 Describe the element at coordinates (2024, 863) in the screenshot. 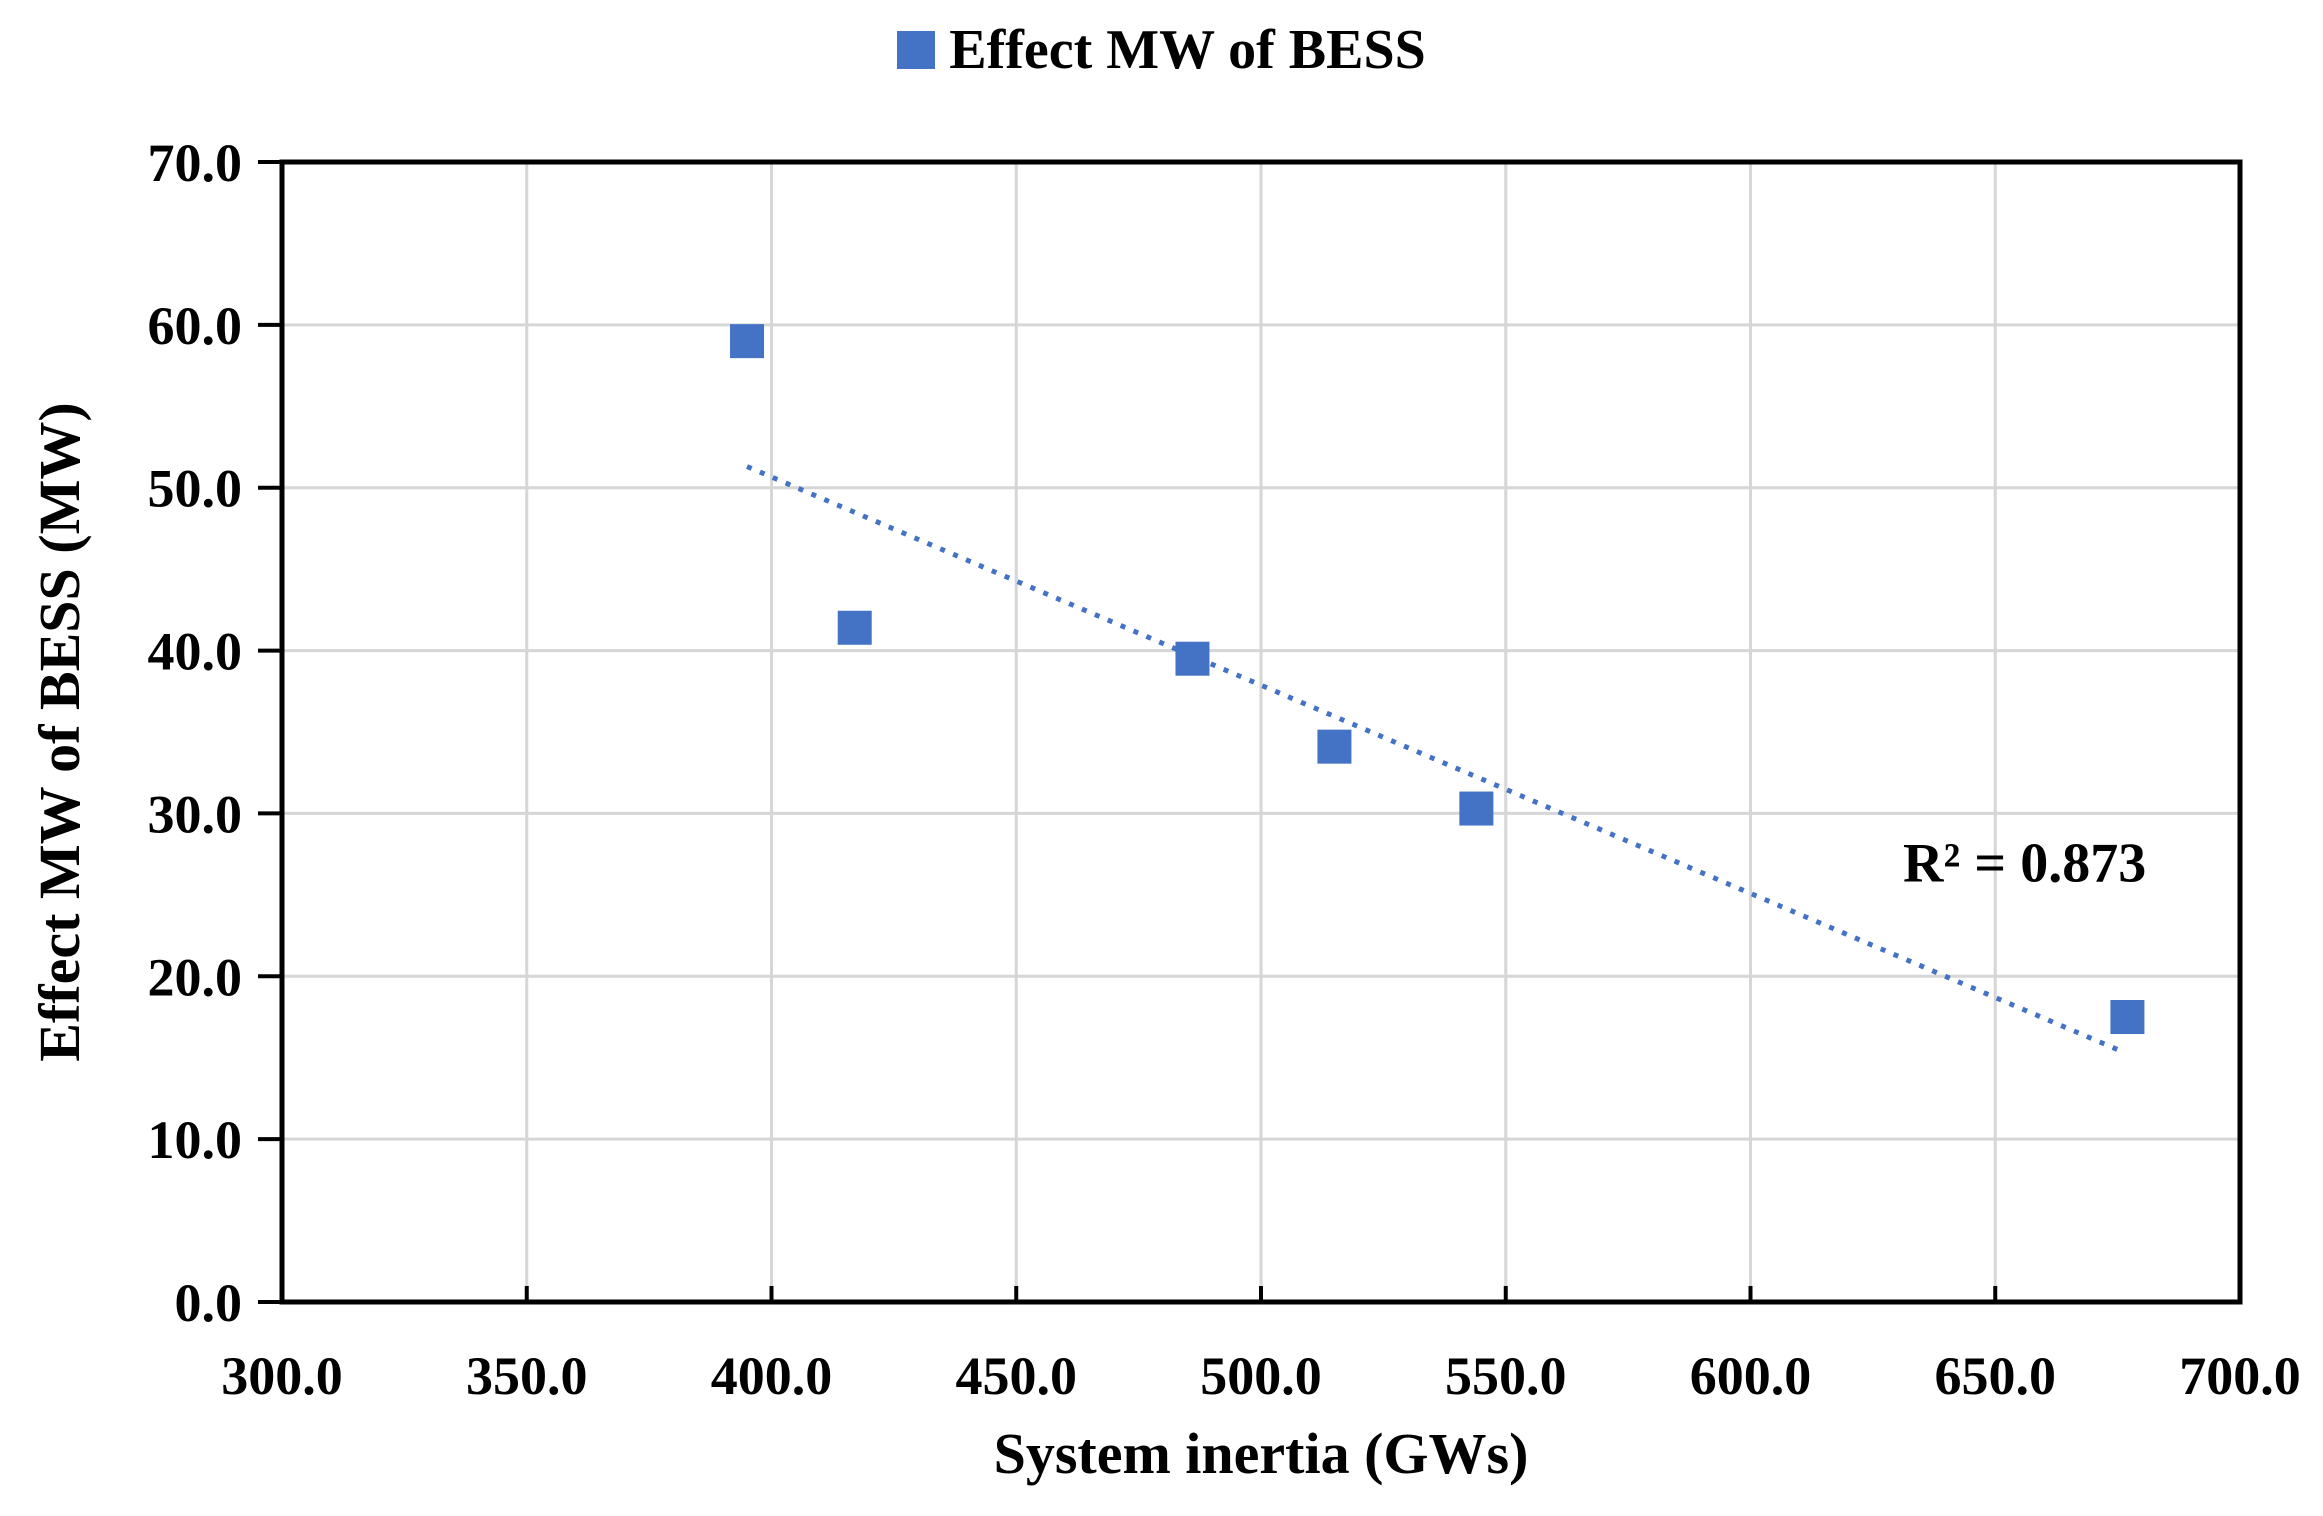

I see `r-squared-label: R² = 0.873` at that location.